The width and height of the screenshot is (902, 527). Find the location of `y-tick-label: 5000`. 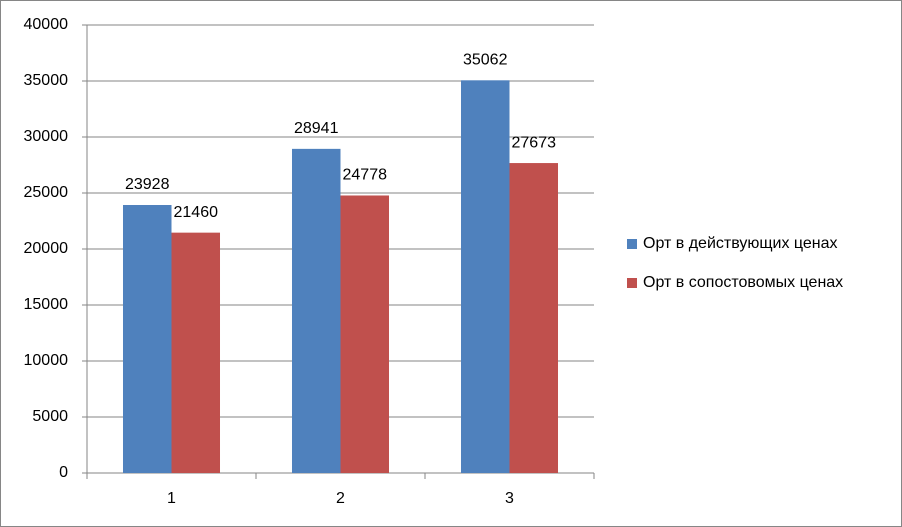

y-tick-label: 5000 is located at coordinates (50, 416).